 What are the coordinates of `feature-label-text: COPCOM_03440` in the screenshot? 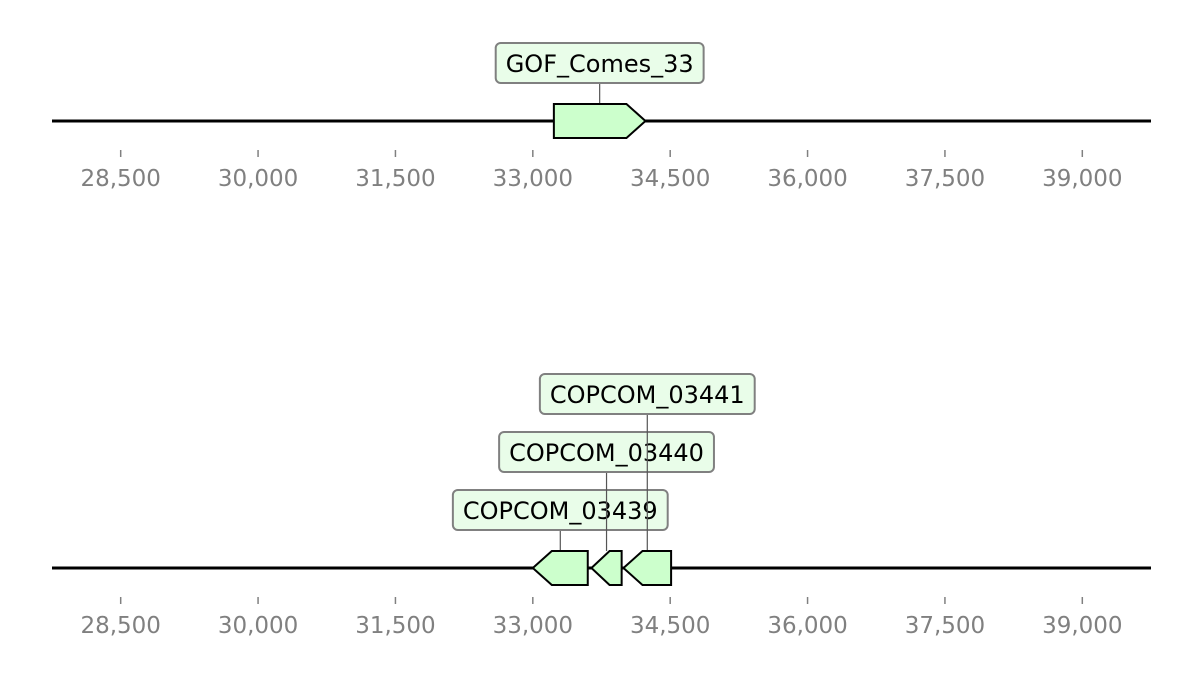 It's located at (606, 453).